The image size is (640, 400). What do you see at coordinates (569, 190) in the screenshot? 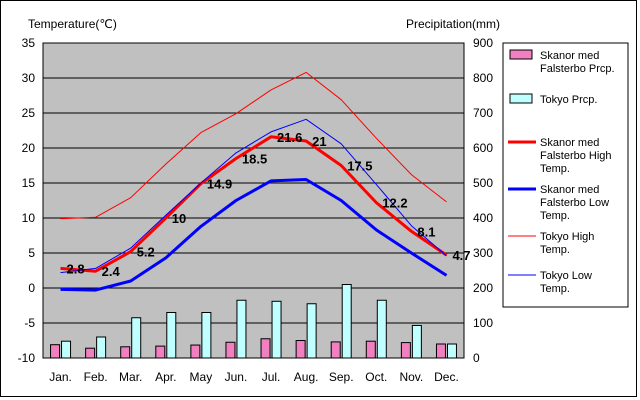
I see `legend-label-skanor-low: Skanor med` at bounding box center [569, 190].